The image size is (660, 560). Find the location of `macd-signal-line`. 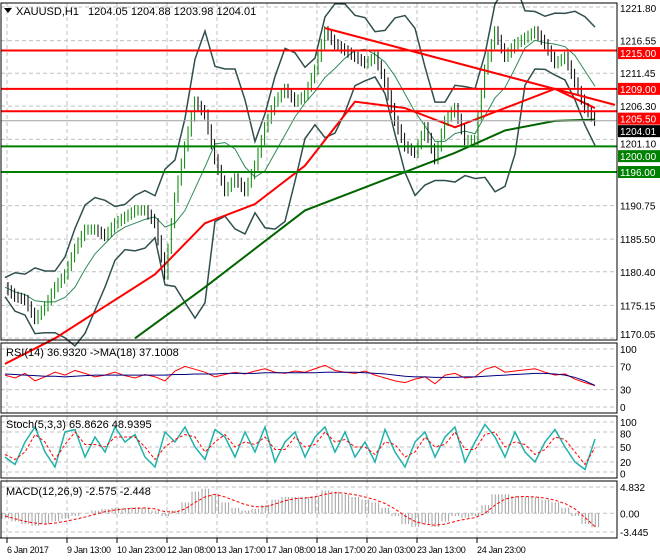

macd-signal-line is located at coordinates (300, 509).